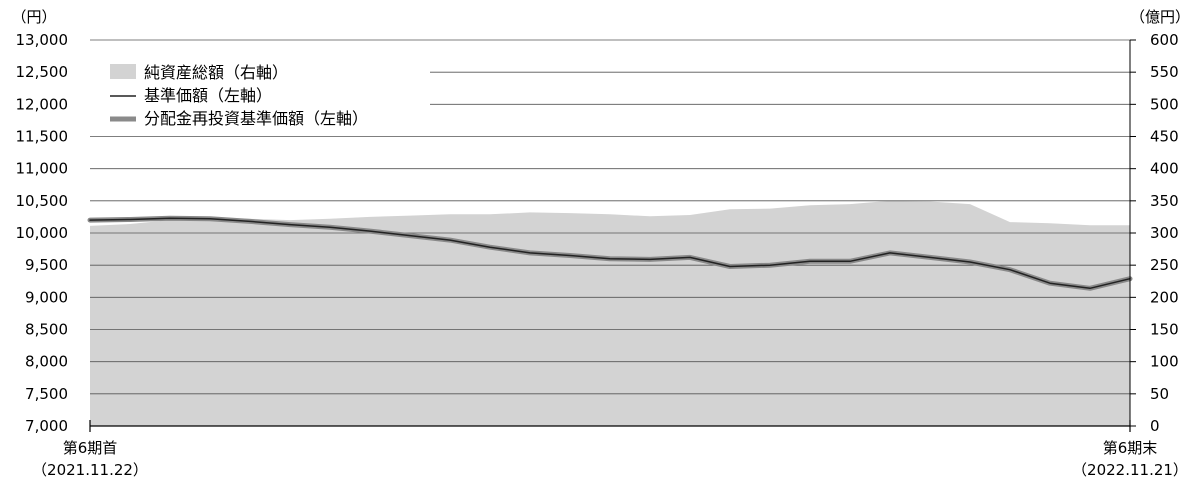  Describe the element at coordinates (42, 40) in the screenshot. I see `left-tick-label: 13,000` at that location.